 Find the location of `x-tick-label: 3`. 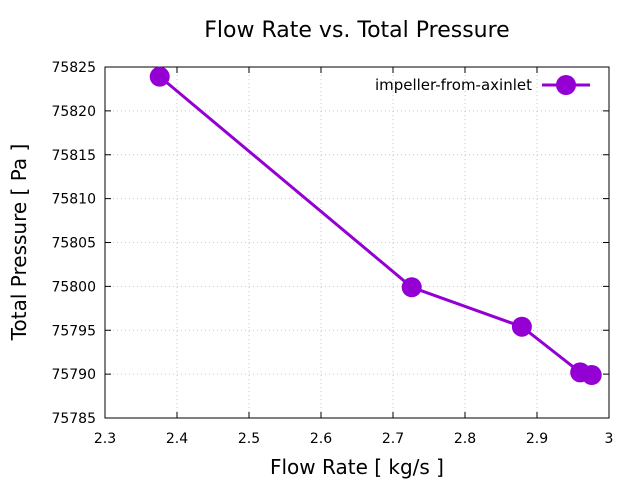

x-tick-label: 3 is located at coordinates (609, 439).